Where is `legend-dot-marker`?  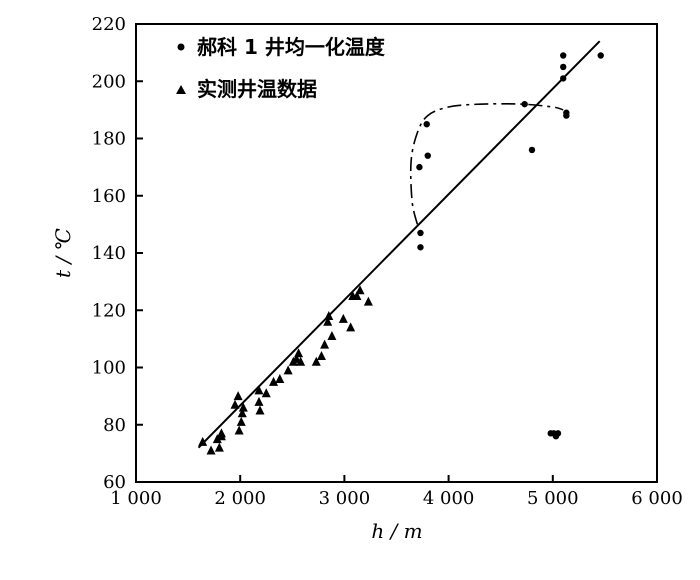
legend-dot-marker is located at coordinates (181, 47).